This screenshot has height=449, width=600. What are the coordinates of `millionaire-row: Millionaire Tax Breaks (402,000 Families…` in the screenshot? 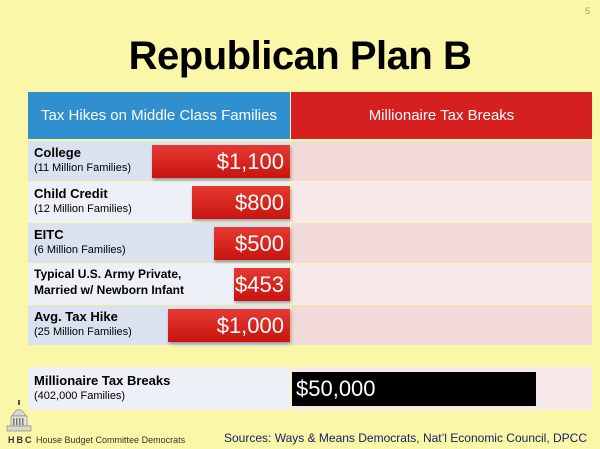 It's located at (310, 388).